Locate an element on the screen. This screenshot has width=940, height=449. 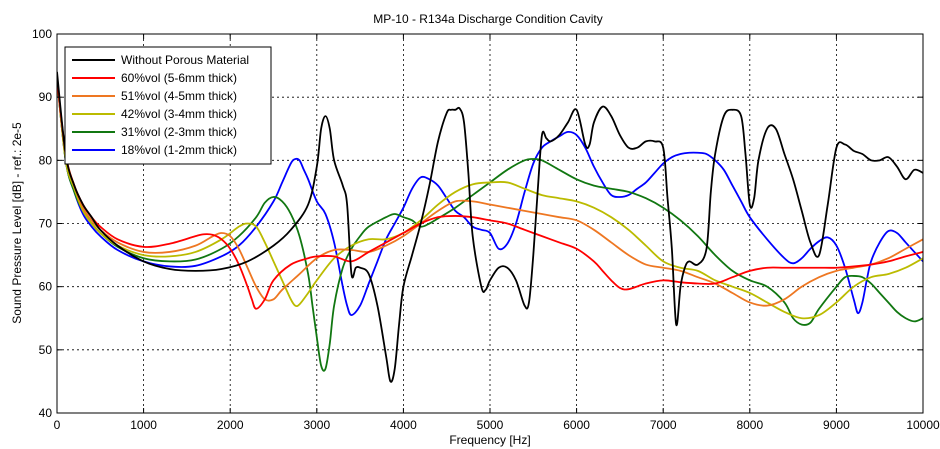
x-axis-title: Frequency [Hz] is located at coordinates (489, 440).